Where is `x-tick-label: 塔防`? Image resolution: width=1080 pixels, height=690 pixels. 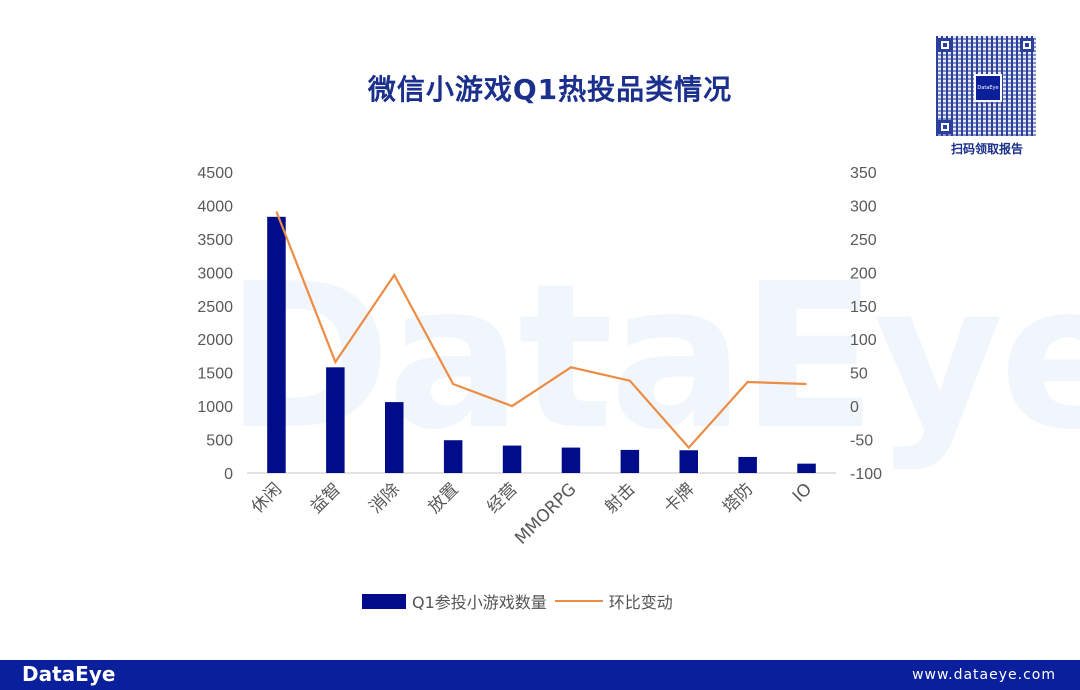 x-tick-label: 塔防 is located at coordinates (738, 498).